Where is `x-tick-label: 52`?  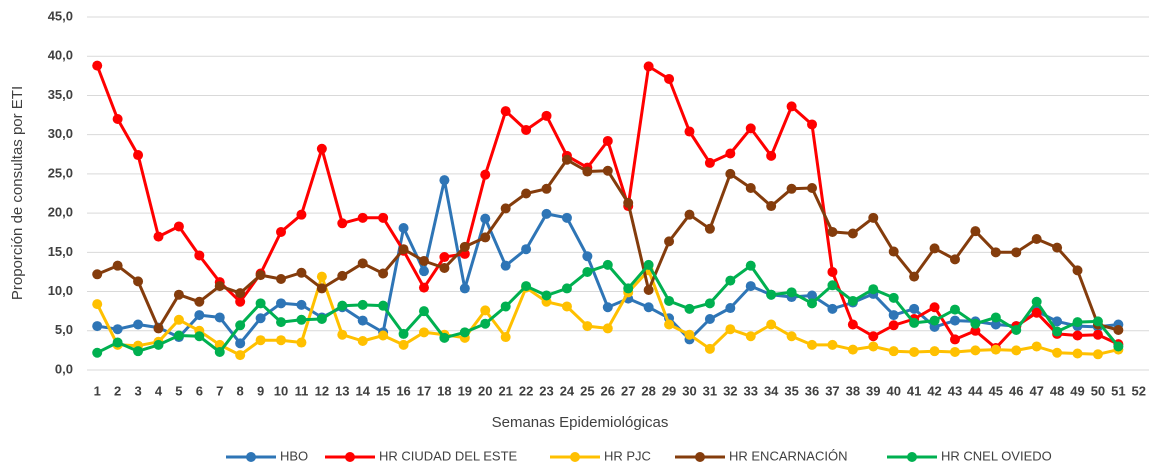
x-tick-label: 52 is located at coordinates (1139, 390).